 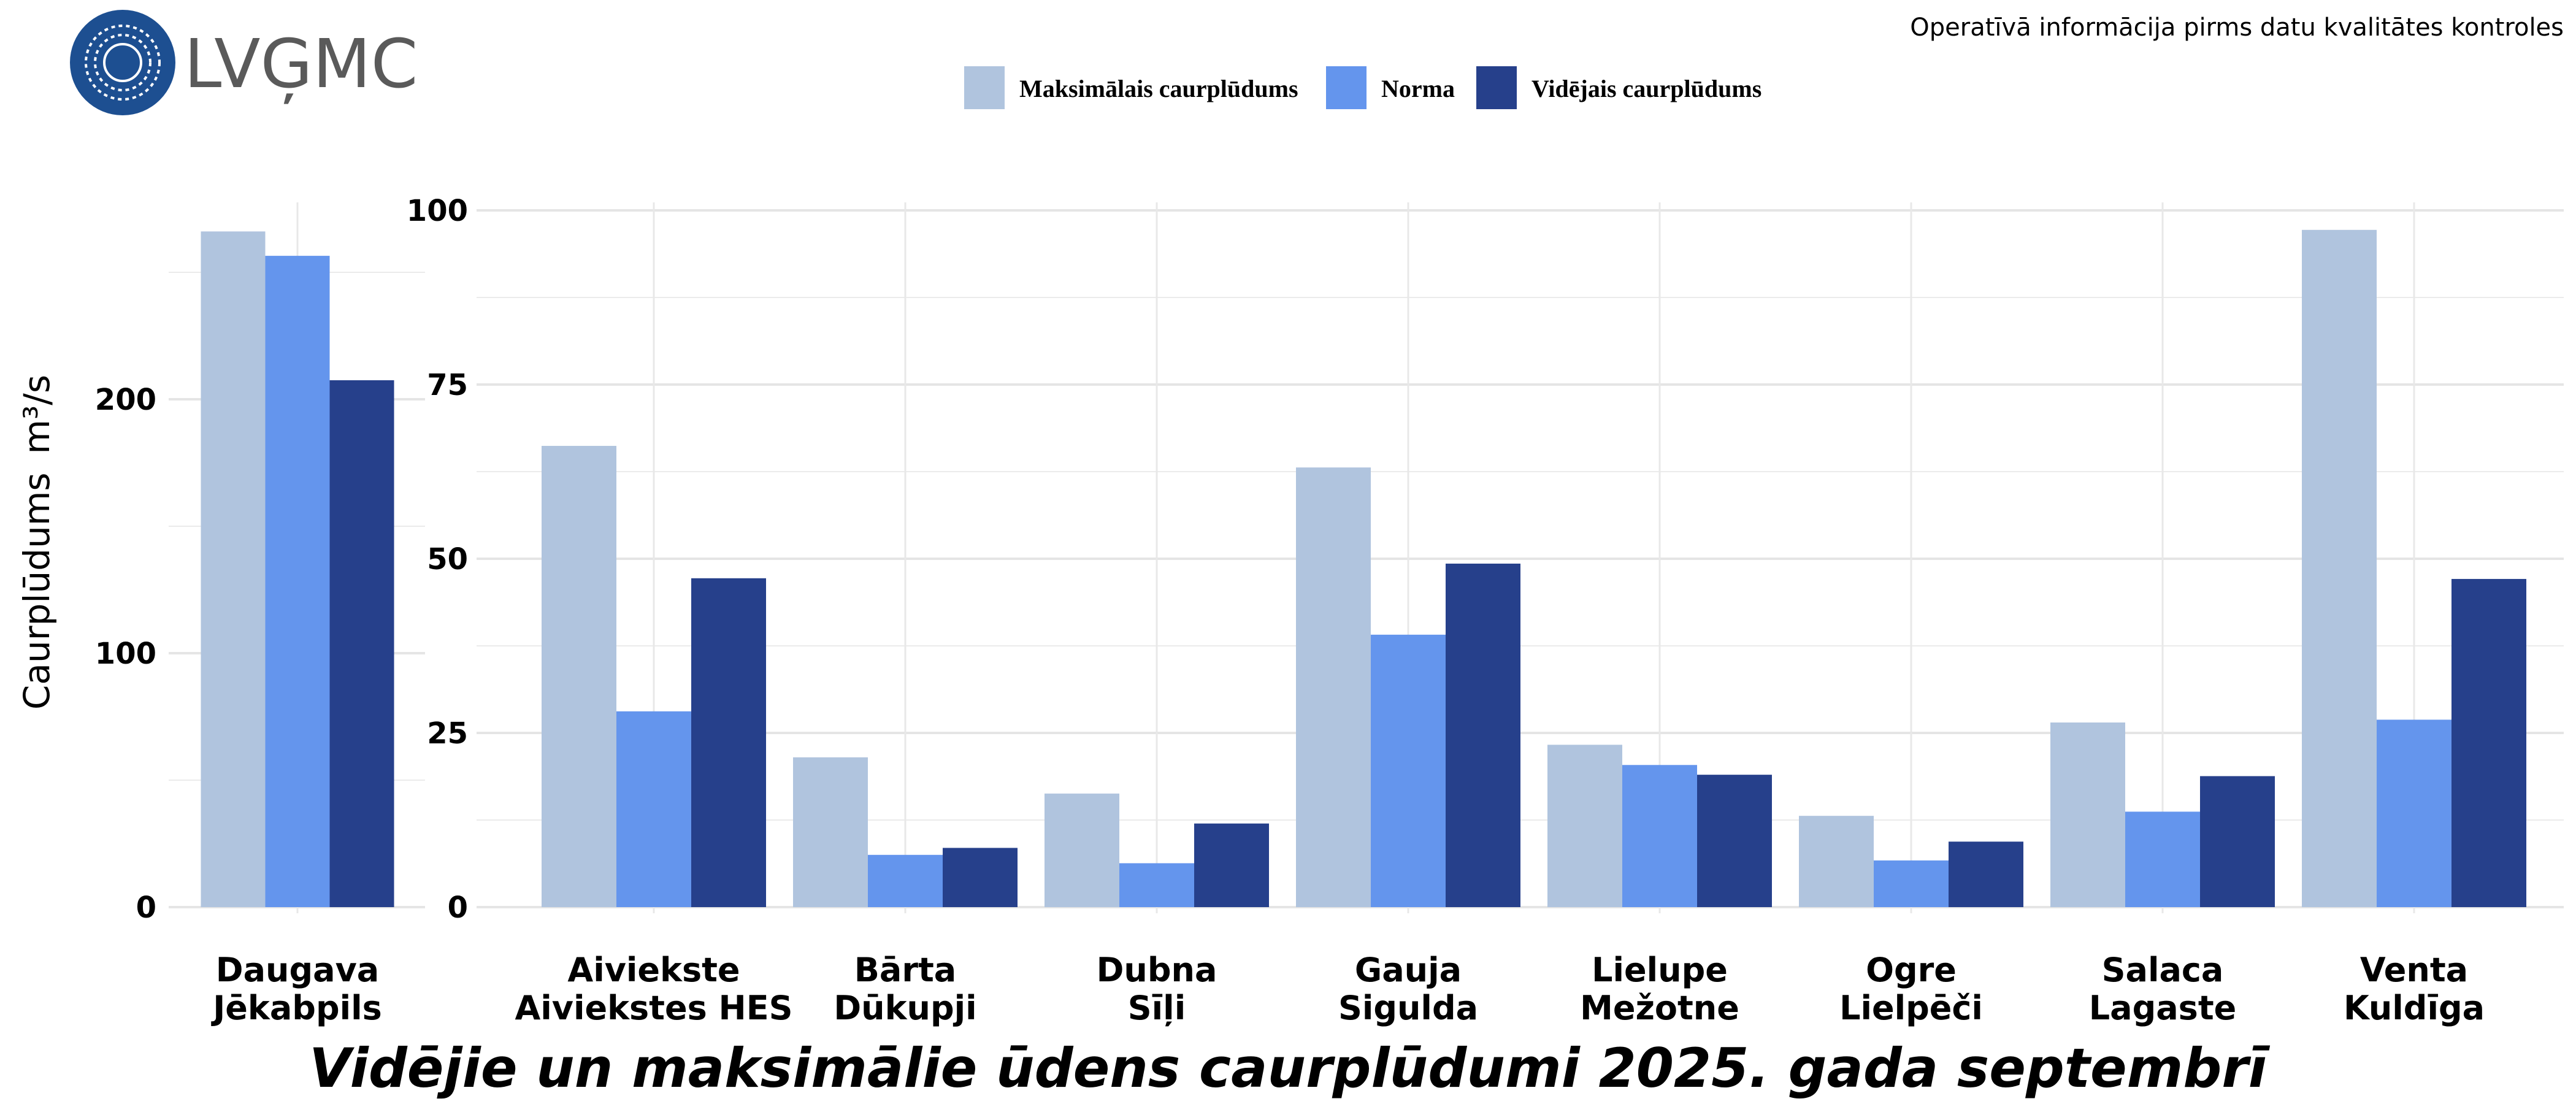 What do you see at coordinates (37, 542) in the screenshot?
I see `y-axis-label: Caurplūdumsm³/s` at bounding box center [37, 542].